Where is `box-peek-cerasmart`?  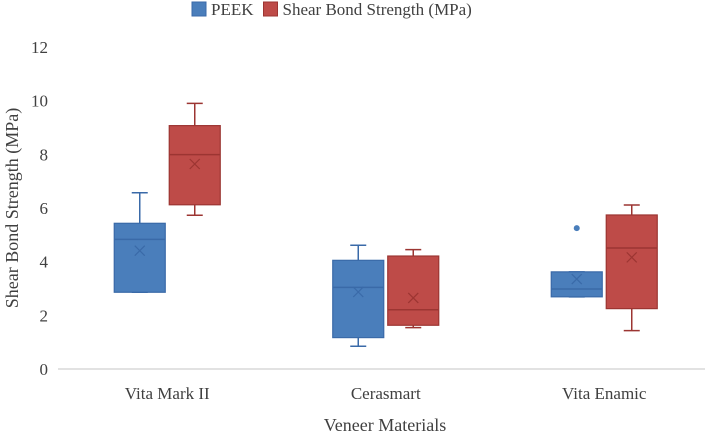
box-peek-cerasmart is located at coordinates (358, 295).